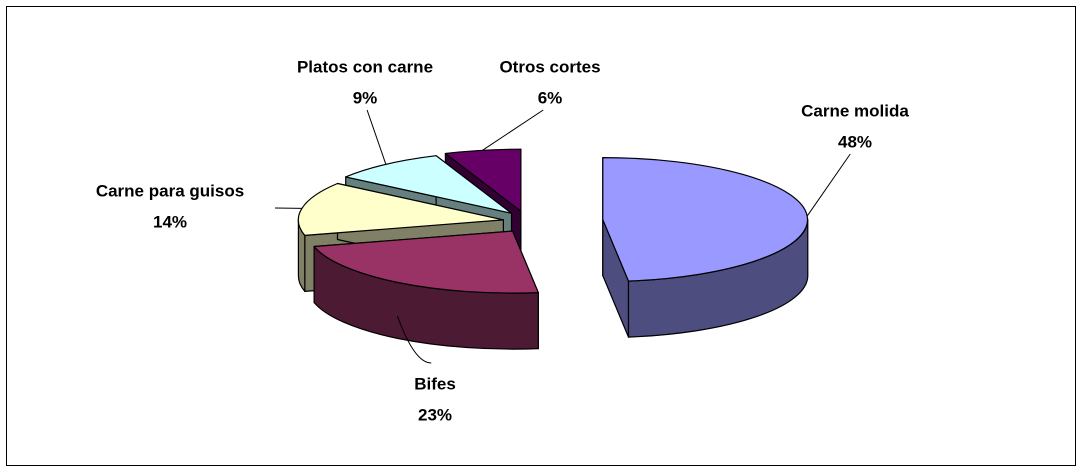 Image resolution: width=1082 pixels, height=472 pixels. Describe the element at coordinates (435, 383) in the screenshot. I see `slice-label: Bifes` at that location.